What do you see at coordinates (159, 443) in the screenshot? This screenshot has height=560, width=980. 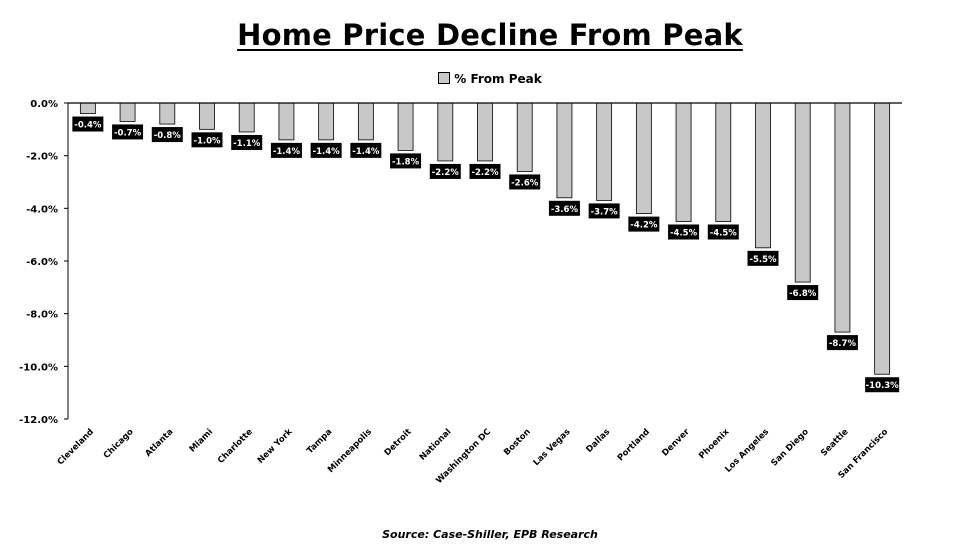 I see `x-tick-label: Atlanta` at bounding box center [159, 443].